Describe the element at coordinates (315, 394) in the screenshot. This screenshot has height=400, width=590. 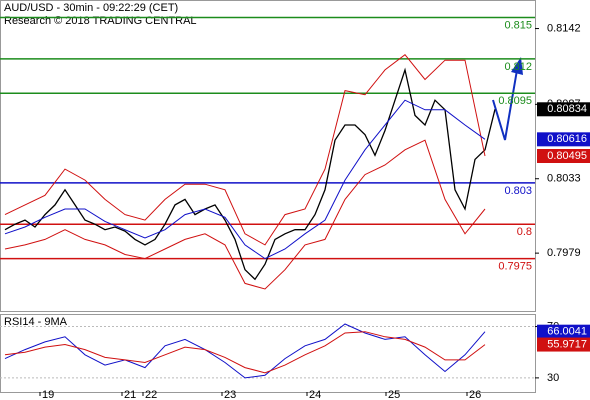
I see `x-tick-label: 24` at that location.